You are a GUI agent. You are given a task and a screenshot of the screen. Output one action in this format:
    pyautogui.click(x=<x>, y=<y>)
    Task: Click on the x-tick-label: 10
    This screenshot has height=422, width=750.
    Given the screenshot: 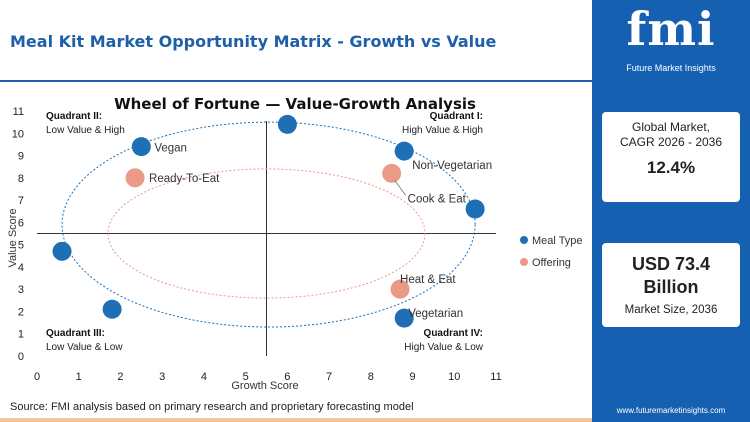 What is the action you would take?
    pyautogui.click(x=454, y=377)
    